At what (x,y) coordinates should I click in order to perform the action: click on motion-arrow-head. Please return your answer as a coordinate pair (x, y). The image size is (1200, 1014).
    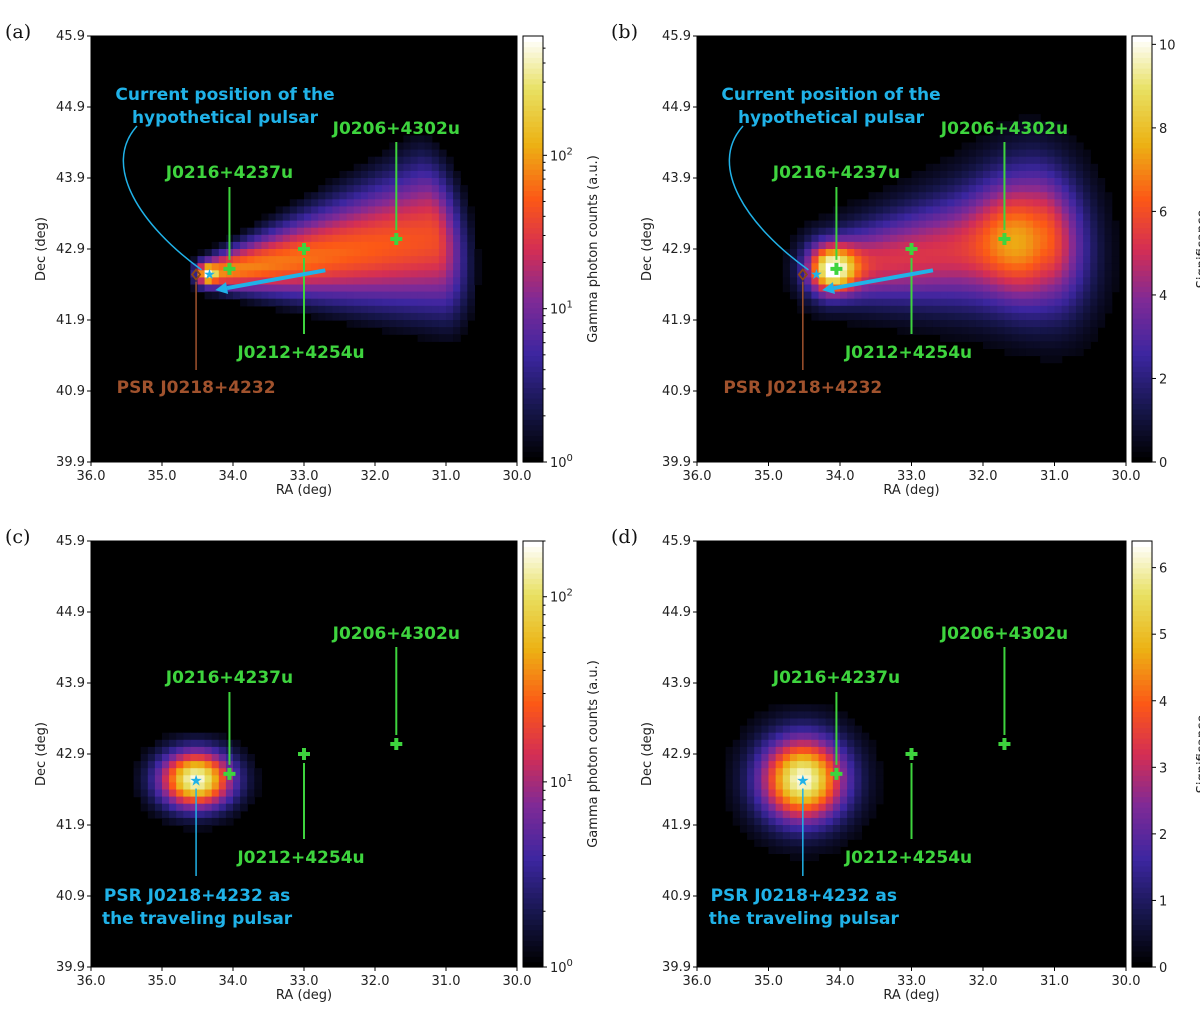
    Looking at the image, I should click on (222, 288).